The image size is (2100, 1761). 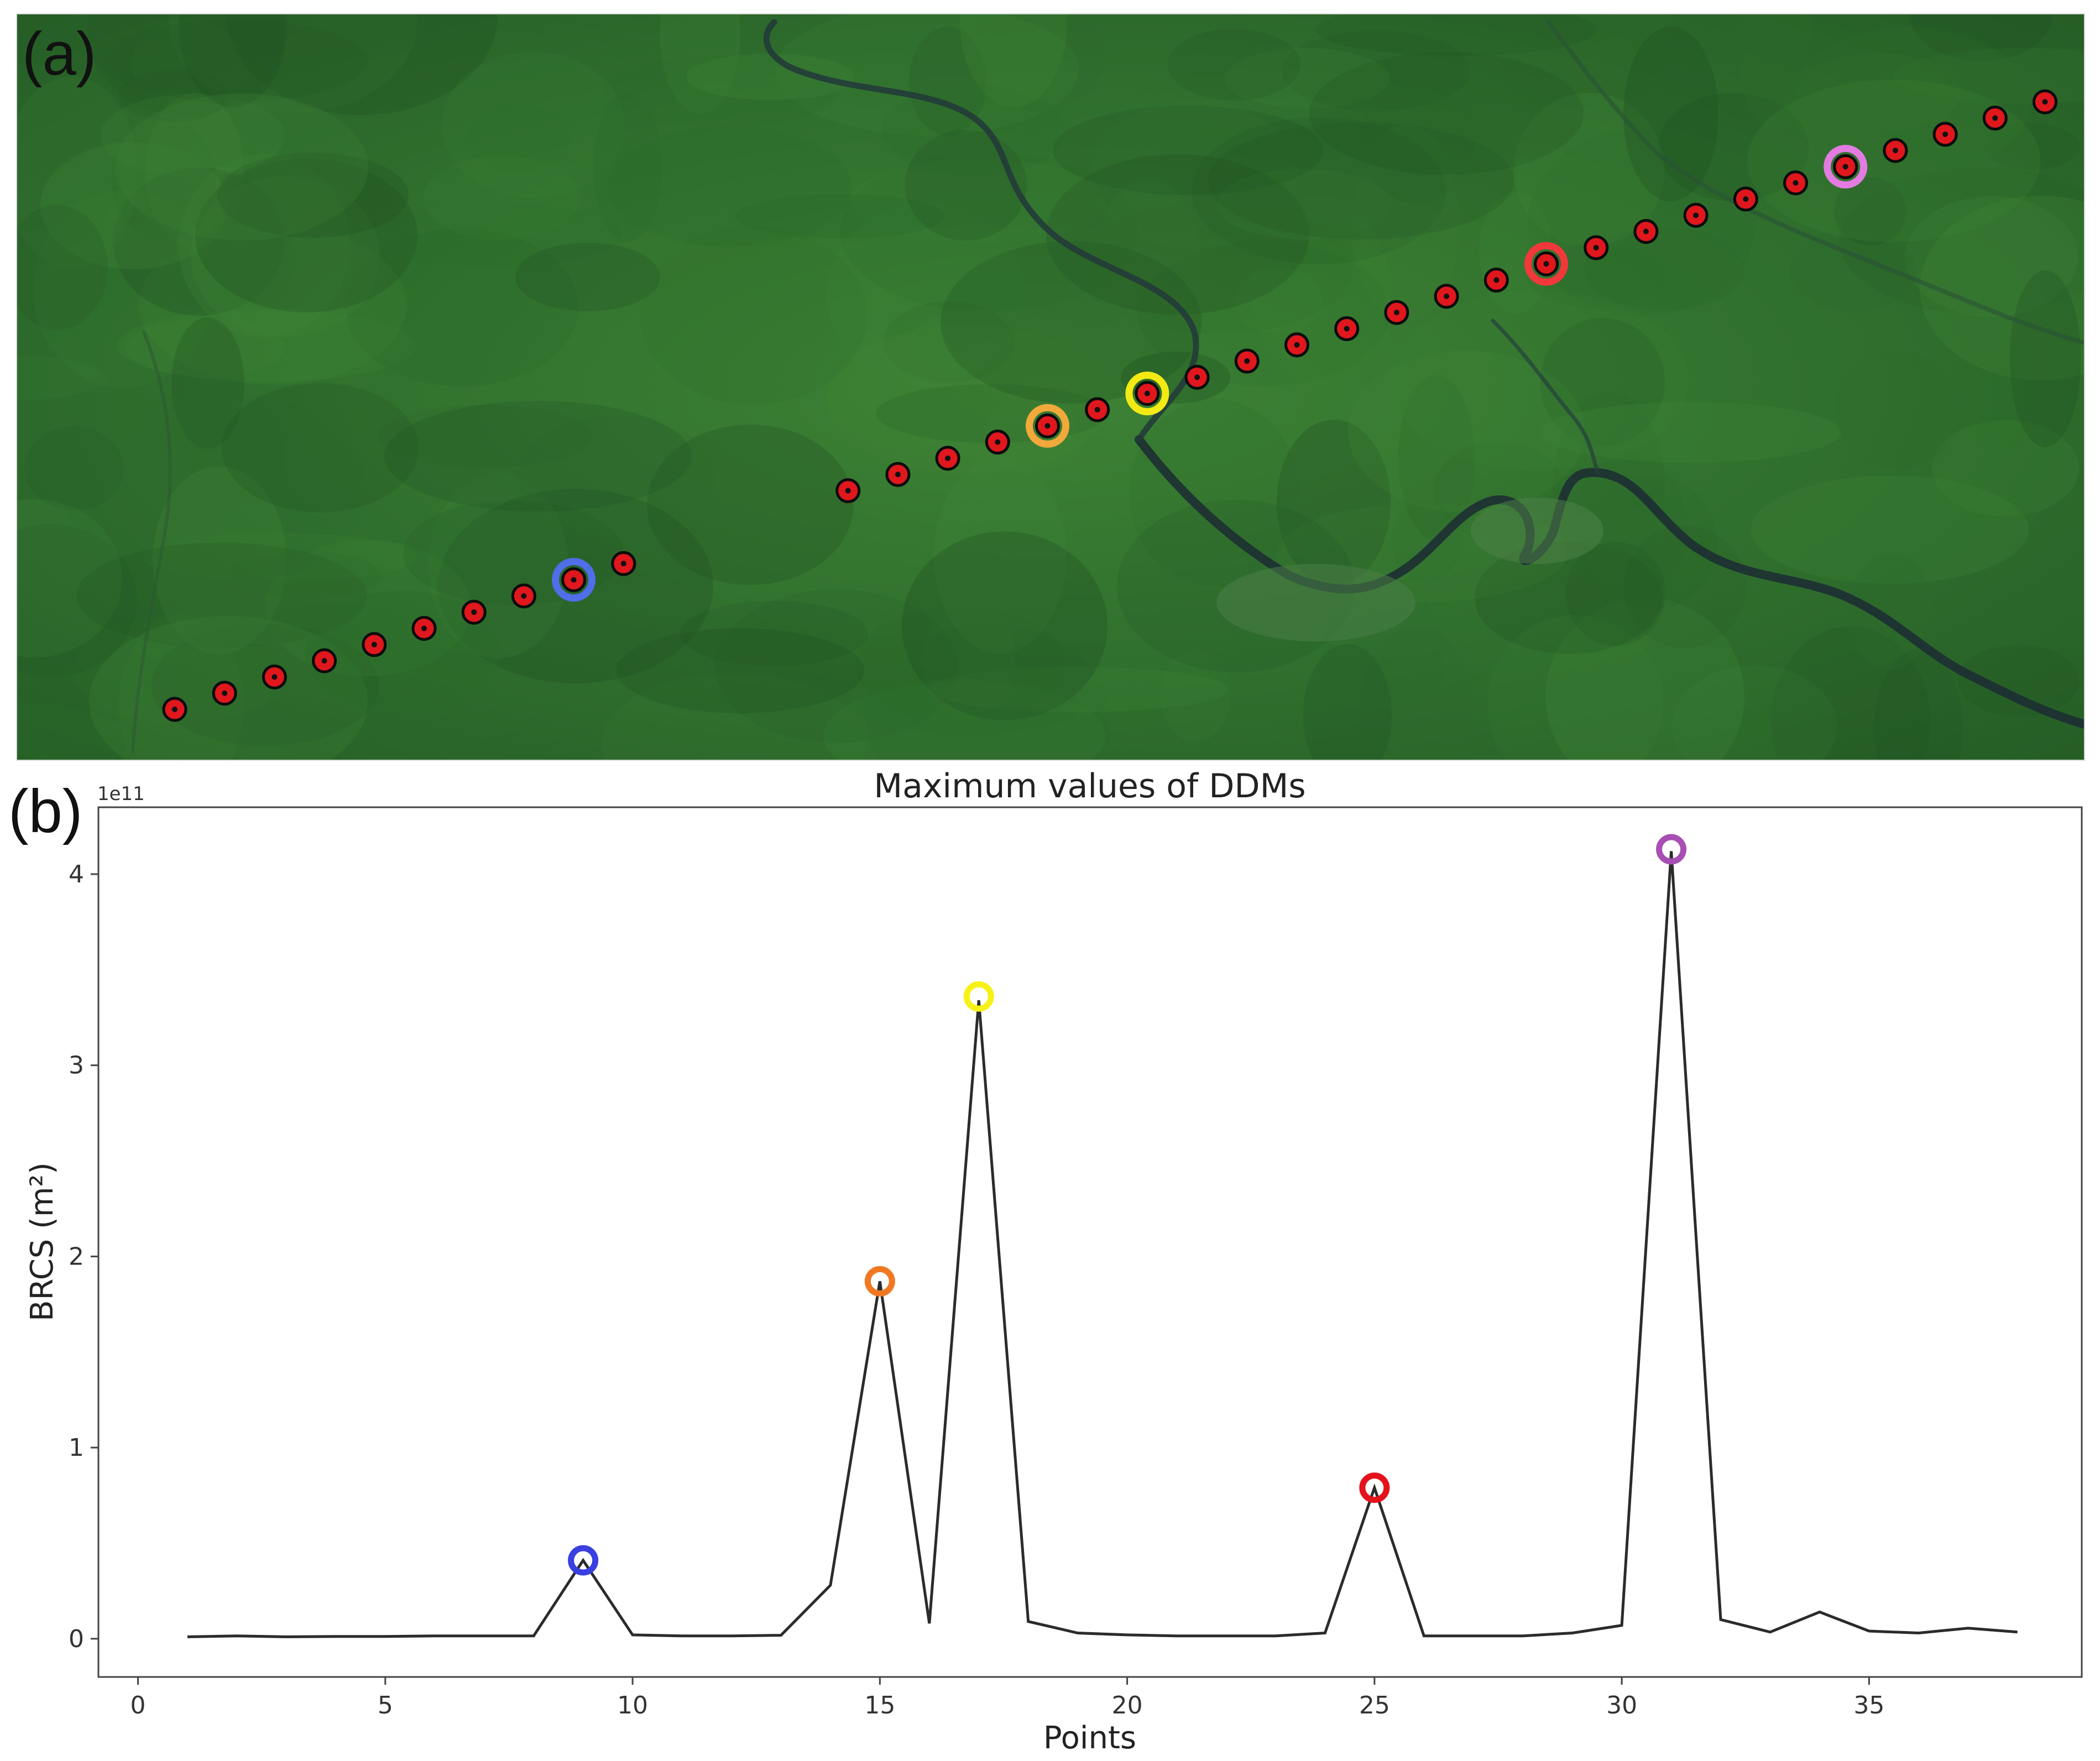 What do you see at coordinates (76, 1256) in the screenshot?
I see `y-tick-label: 2` at bounding box center [76, 1256].